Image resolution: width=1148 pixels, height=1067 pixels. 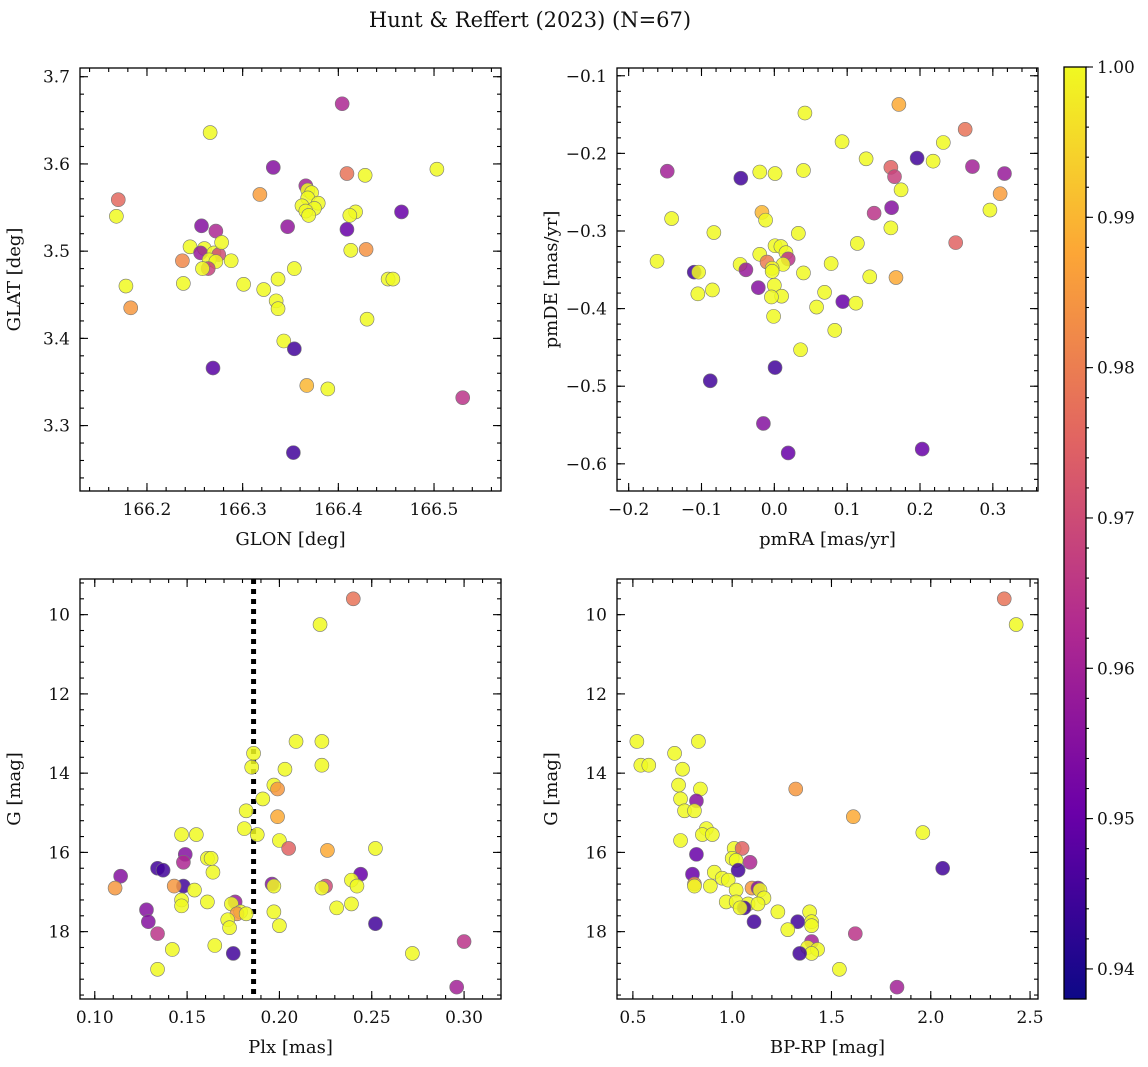 I want to click on y-tick-label: −0.1, so click(x=586, y=77).